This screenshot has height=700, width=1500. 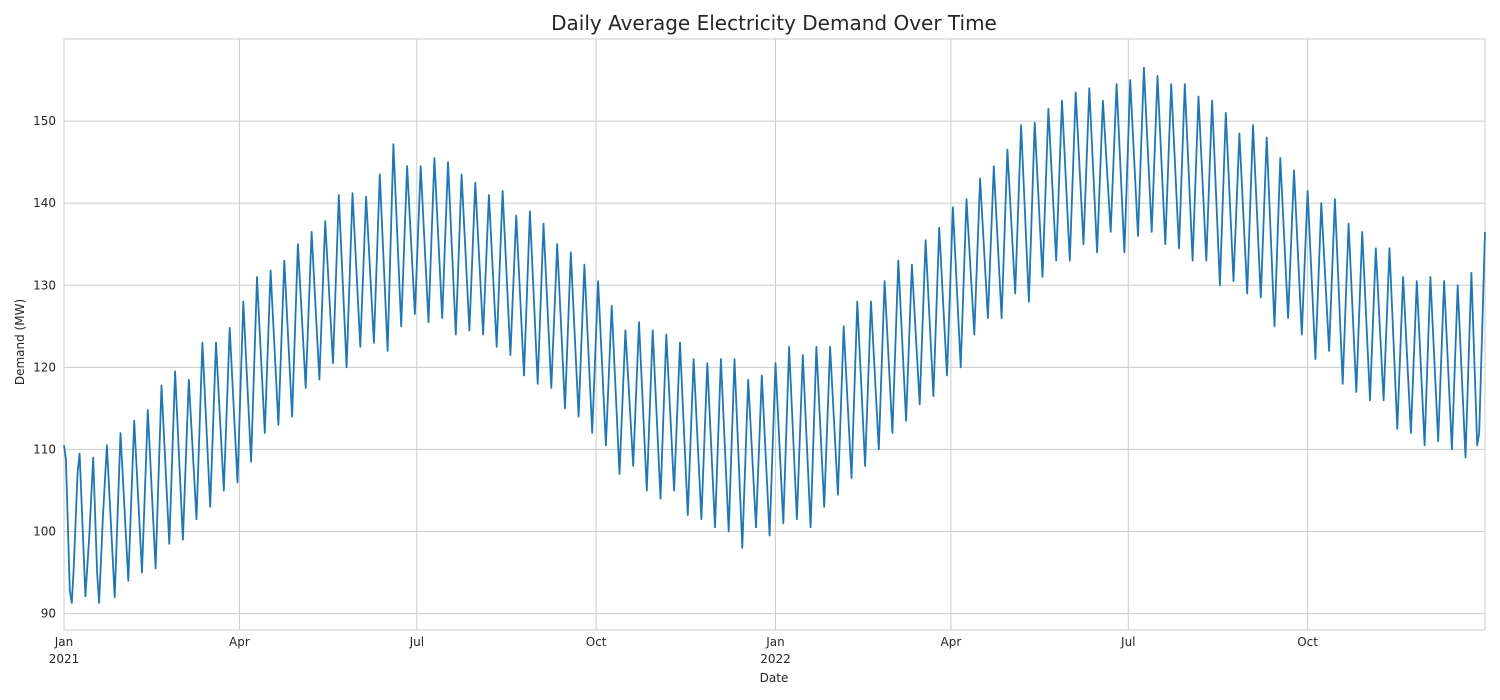 I want to click on y-tick-label: 120, so click(x=44, y=367).